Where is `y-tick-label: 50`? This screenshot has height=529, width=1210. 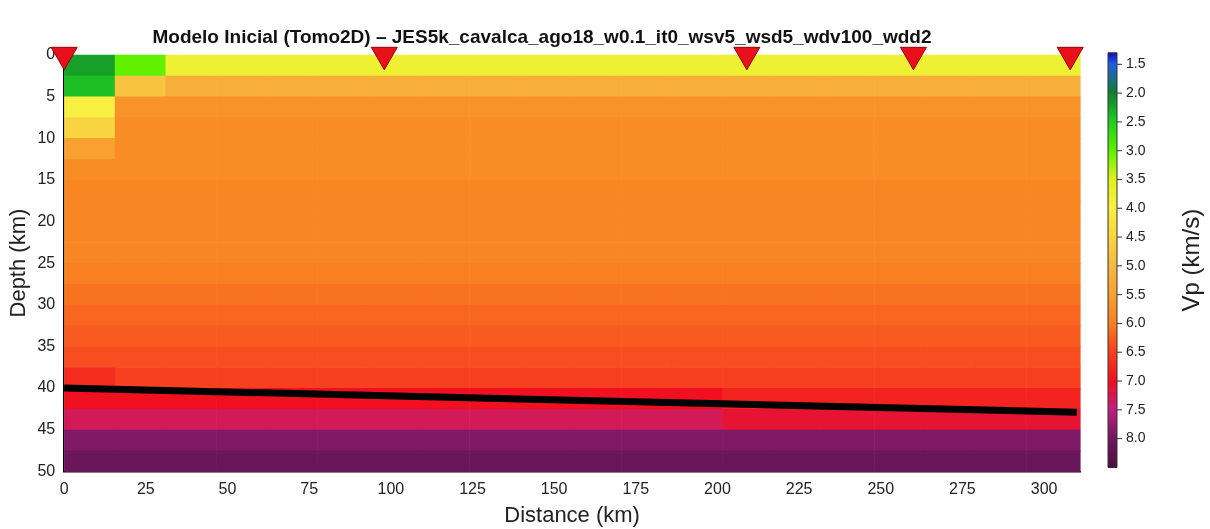
y-tick-label: 50 is located at coordinates (46, 470).